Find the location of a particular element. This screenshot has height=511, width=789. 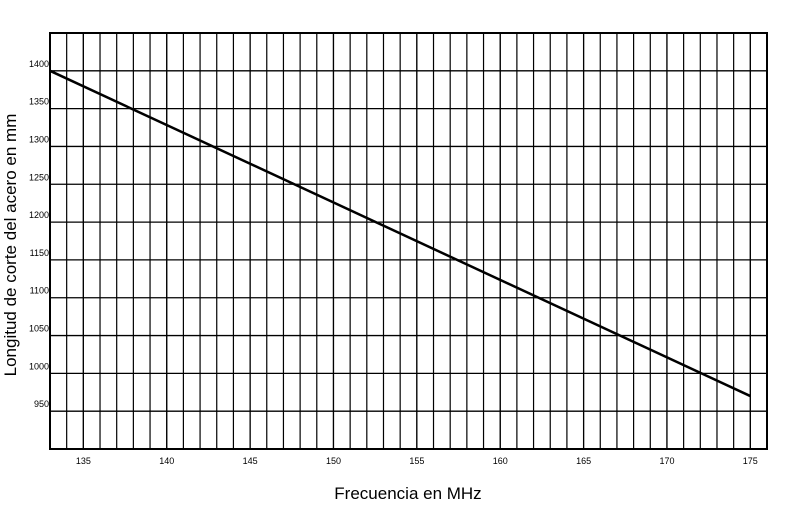

x-tick-label: 165 is located at coordinates (583, 461).